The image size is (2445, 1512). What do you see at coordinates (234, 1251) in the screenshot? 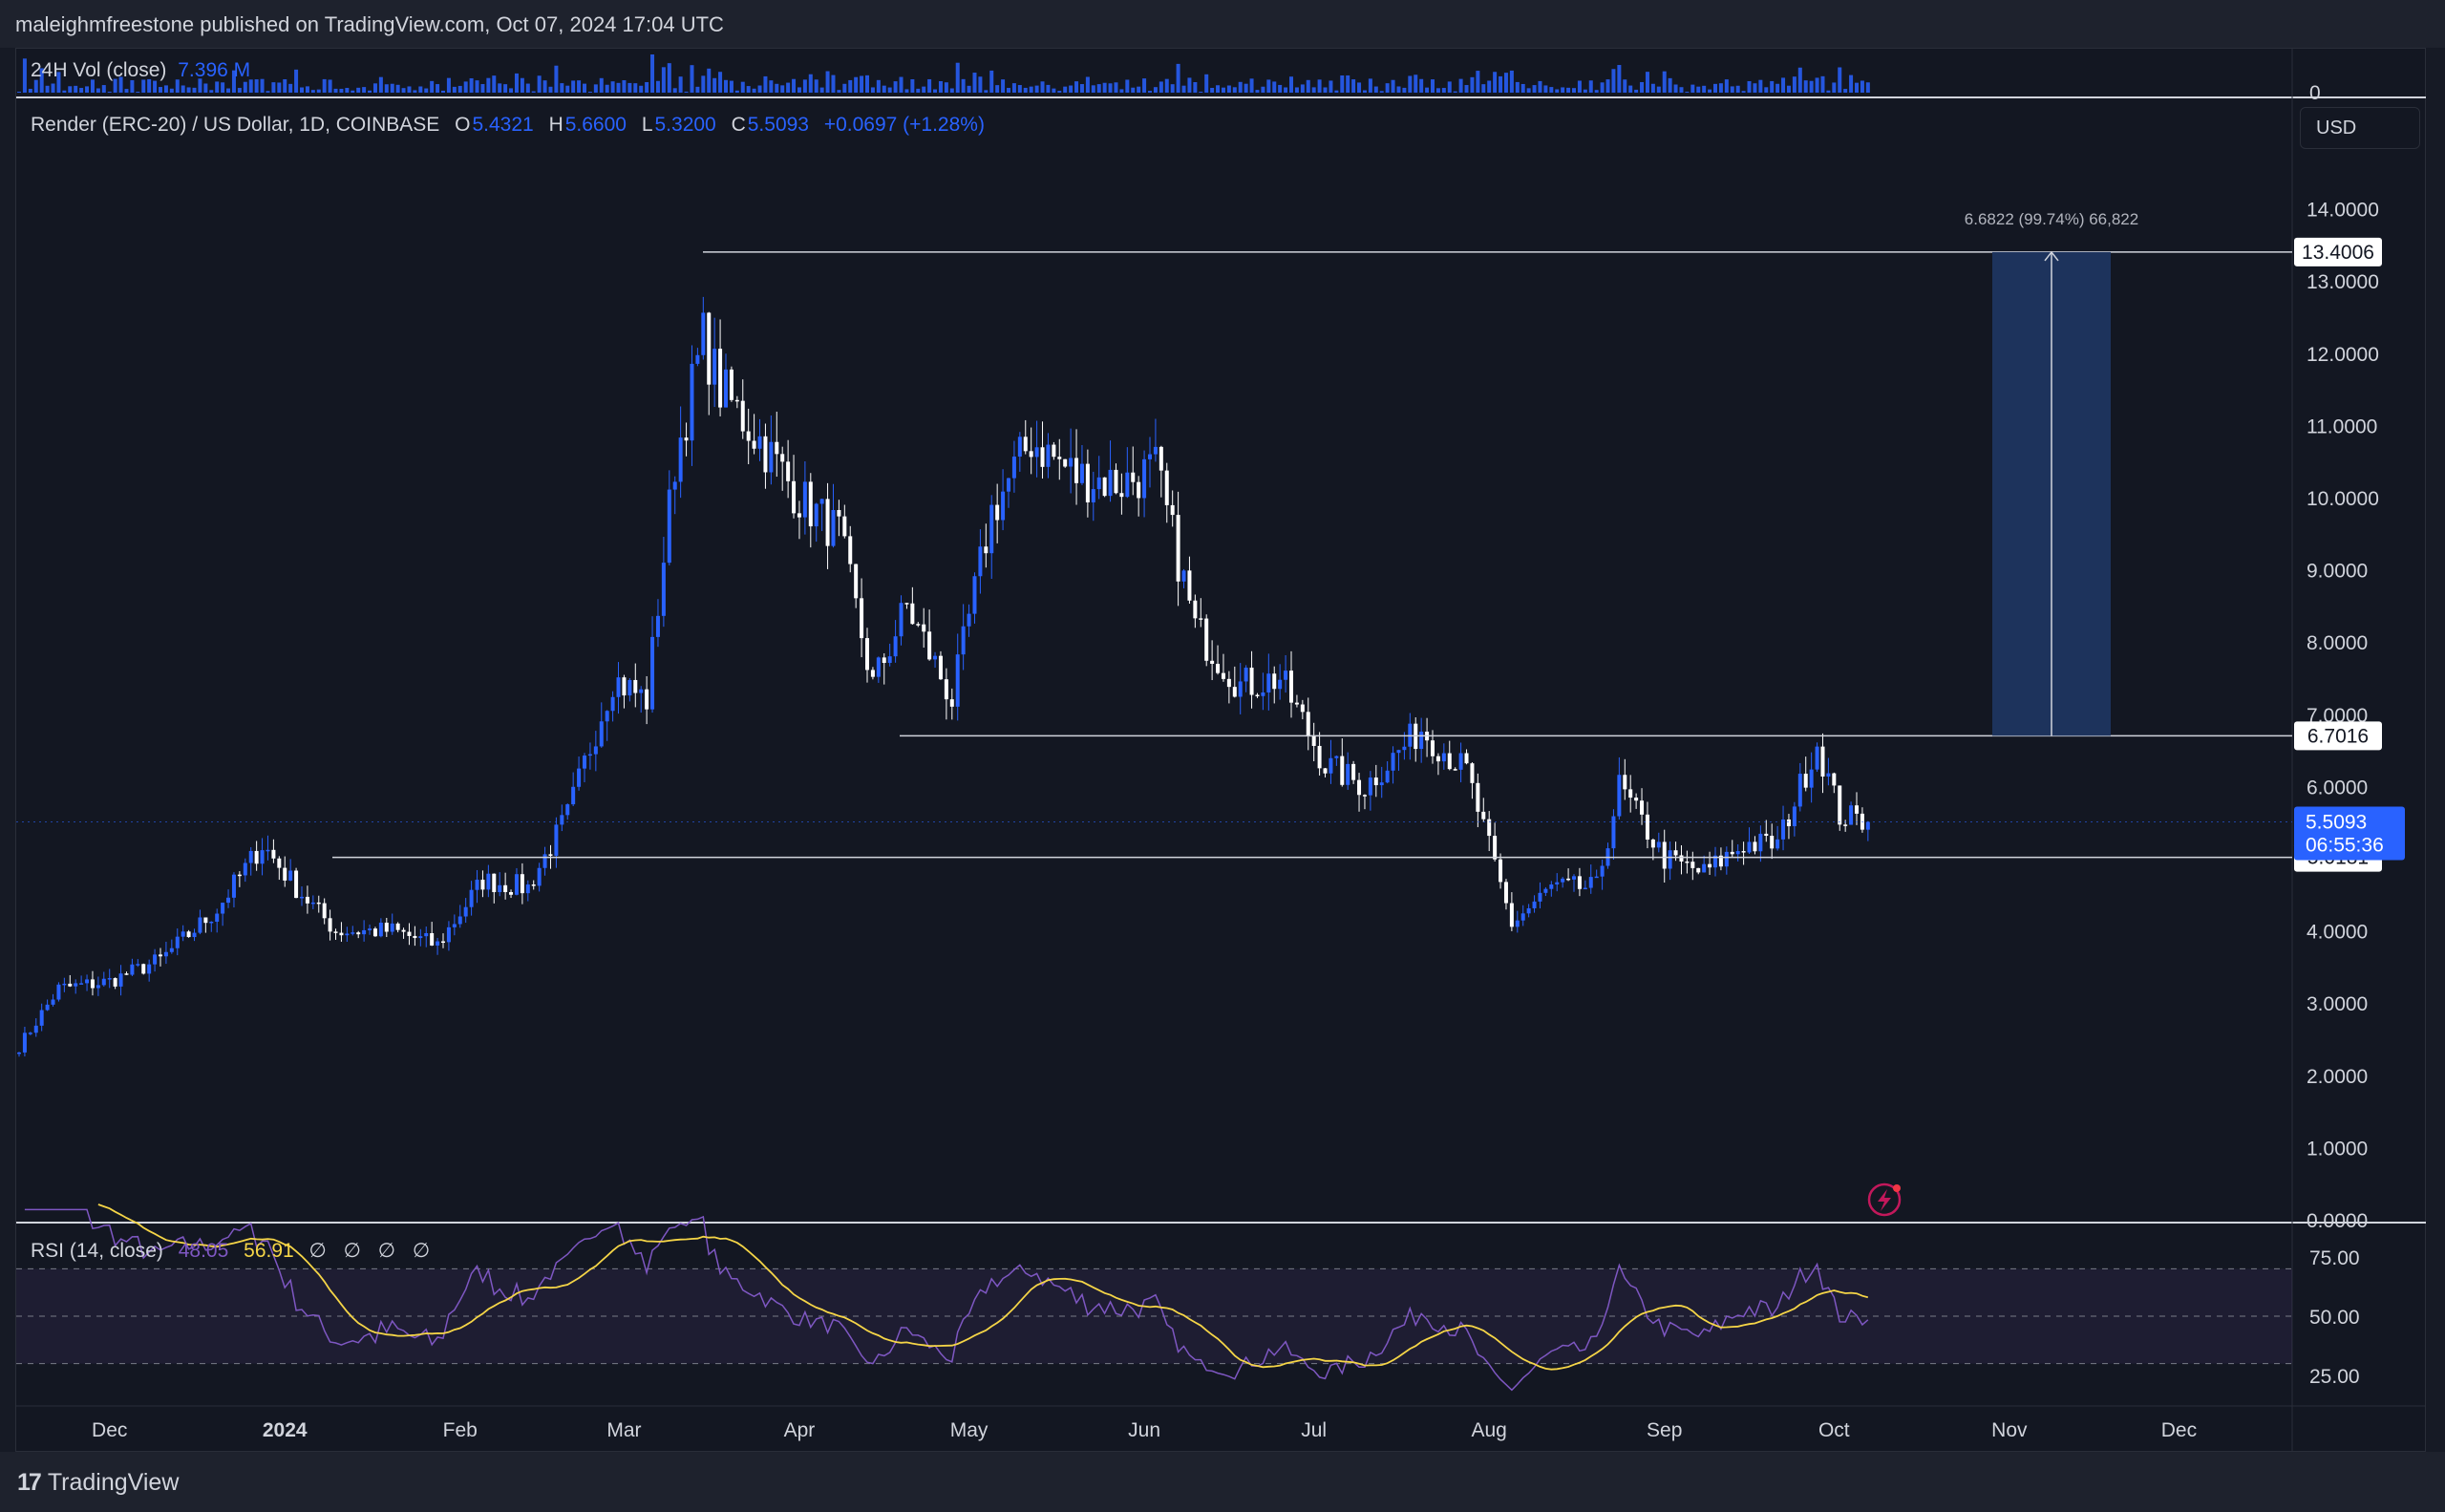
I see `rsi-legend: RSI (14, close) 48.05 56.91 ∅ ∅ ∅ ∅` at bounding box center [234, 1251].